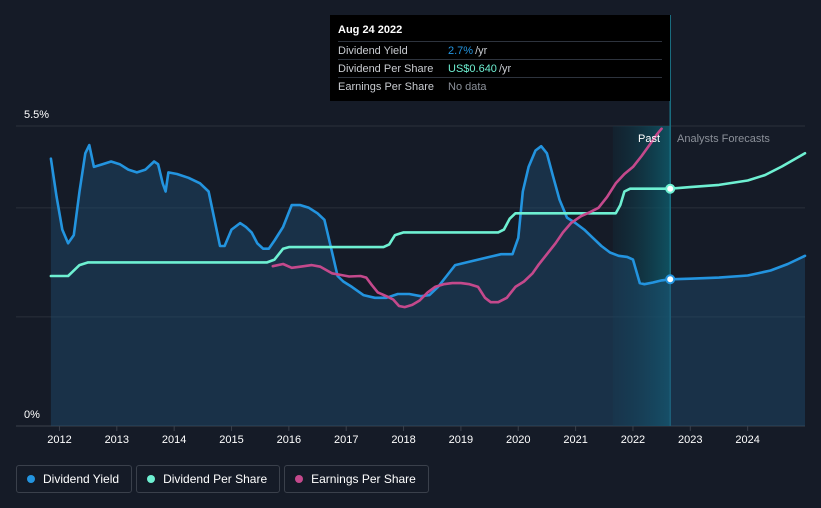 The image size is (821, 508). I want to click on legend-dividend-per-share: Dividend Per Share, so click(208, 479).